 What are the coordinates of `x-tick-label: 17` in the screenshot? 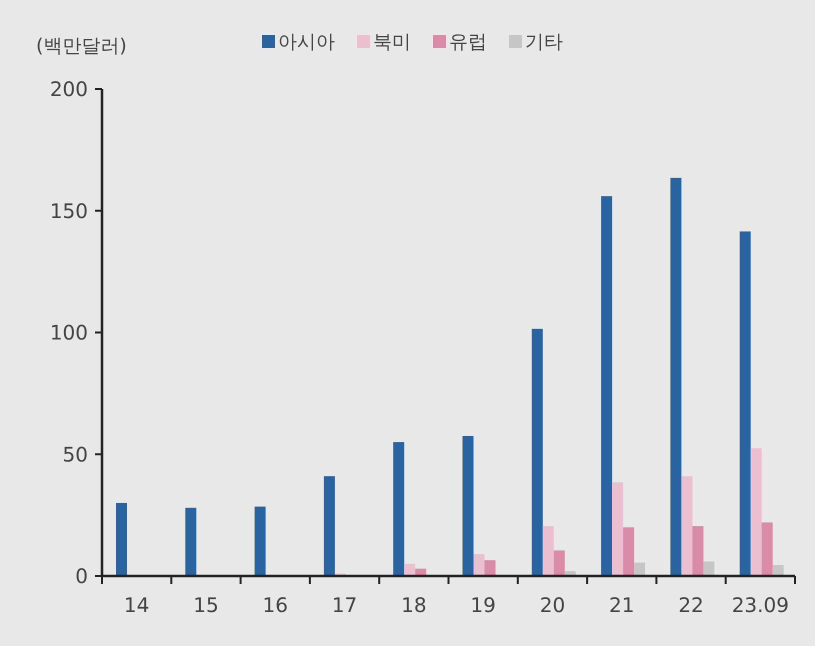 It's located at (345, 605).